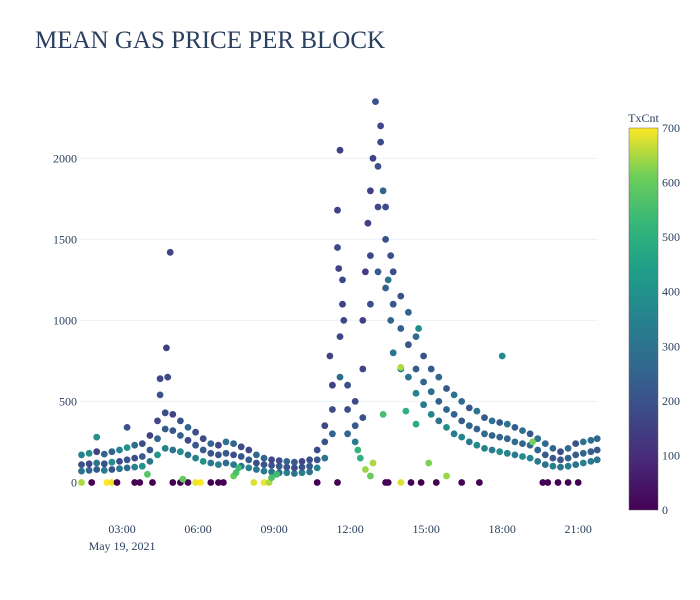  What do you see at coordinates (671, 455) in the screenshot?
I see `colorbar-tick-label: 100` at bounding box center [671, 455].